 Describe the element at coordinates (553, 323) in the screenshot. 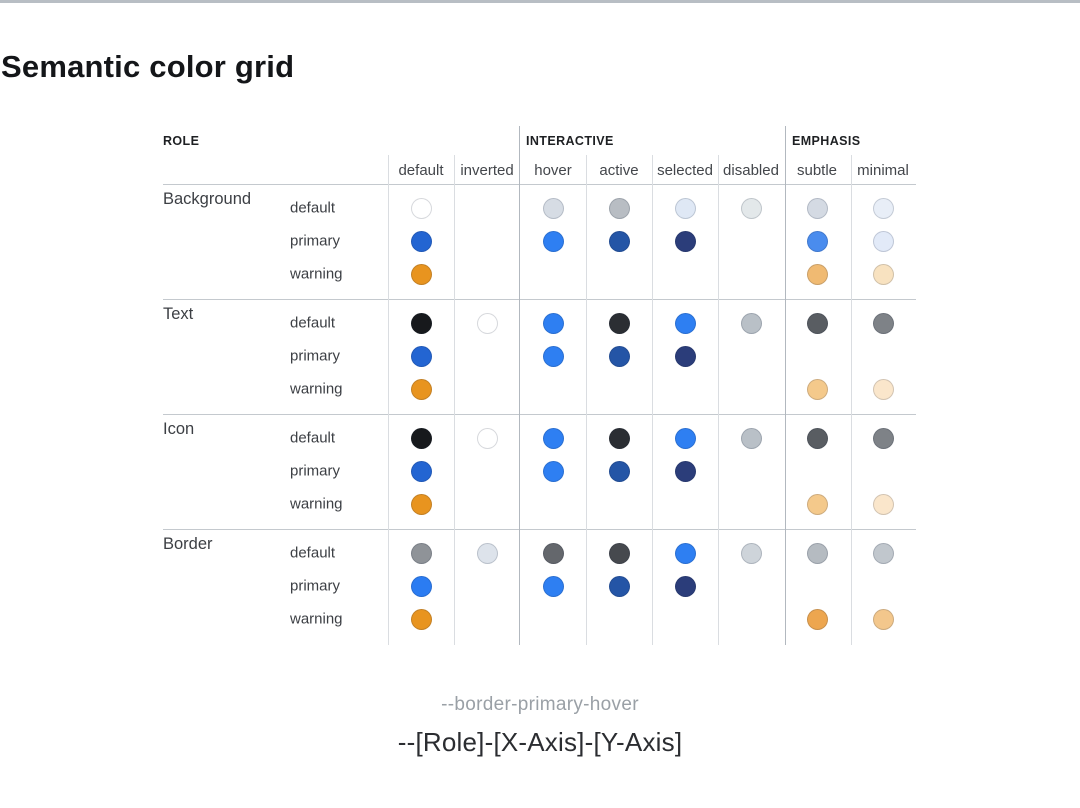

I see `color-dot-text-default-hover` at that location.